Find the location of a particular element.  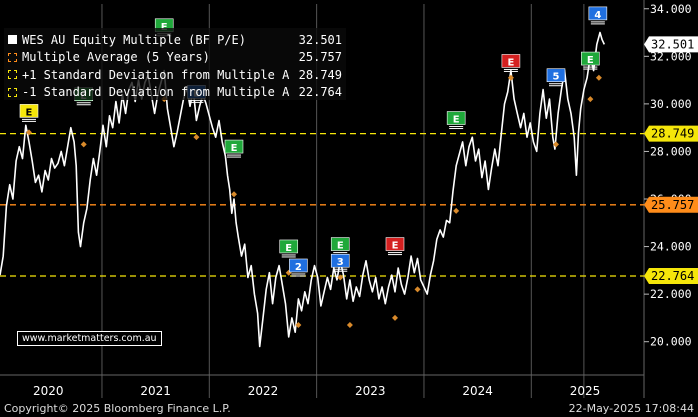

price-tag-last-bg is located at coordinates (671, 44).